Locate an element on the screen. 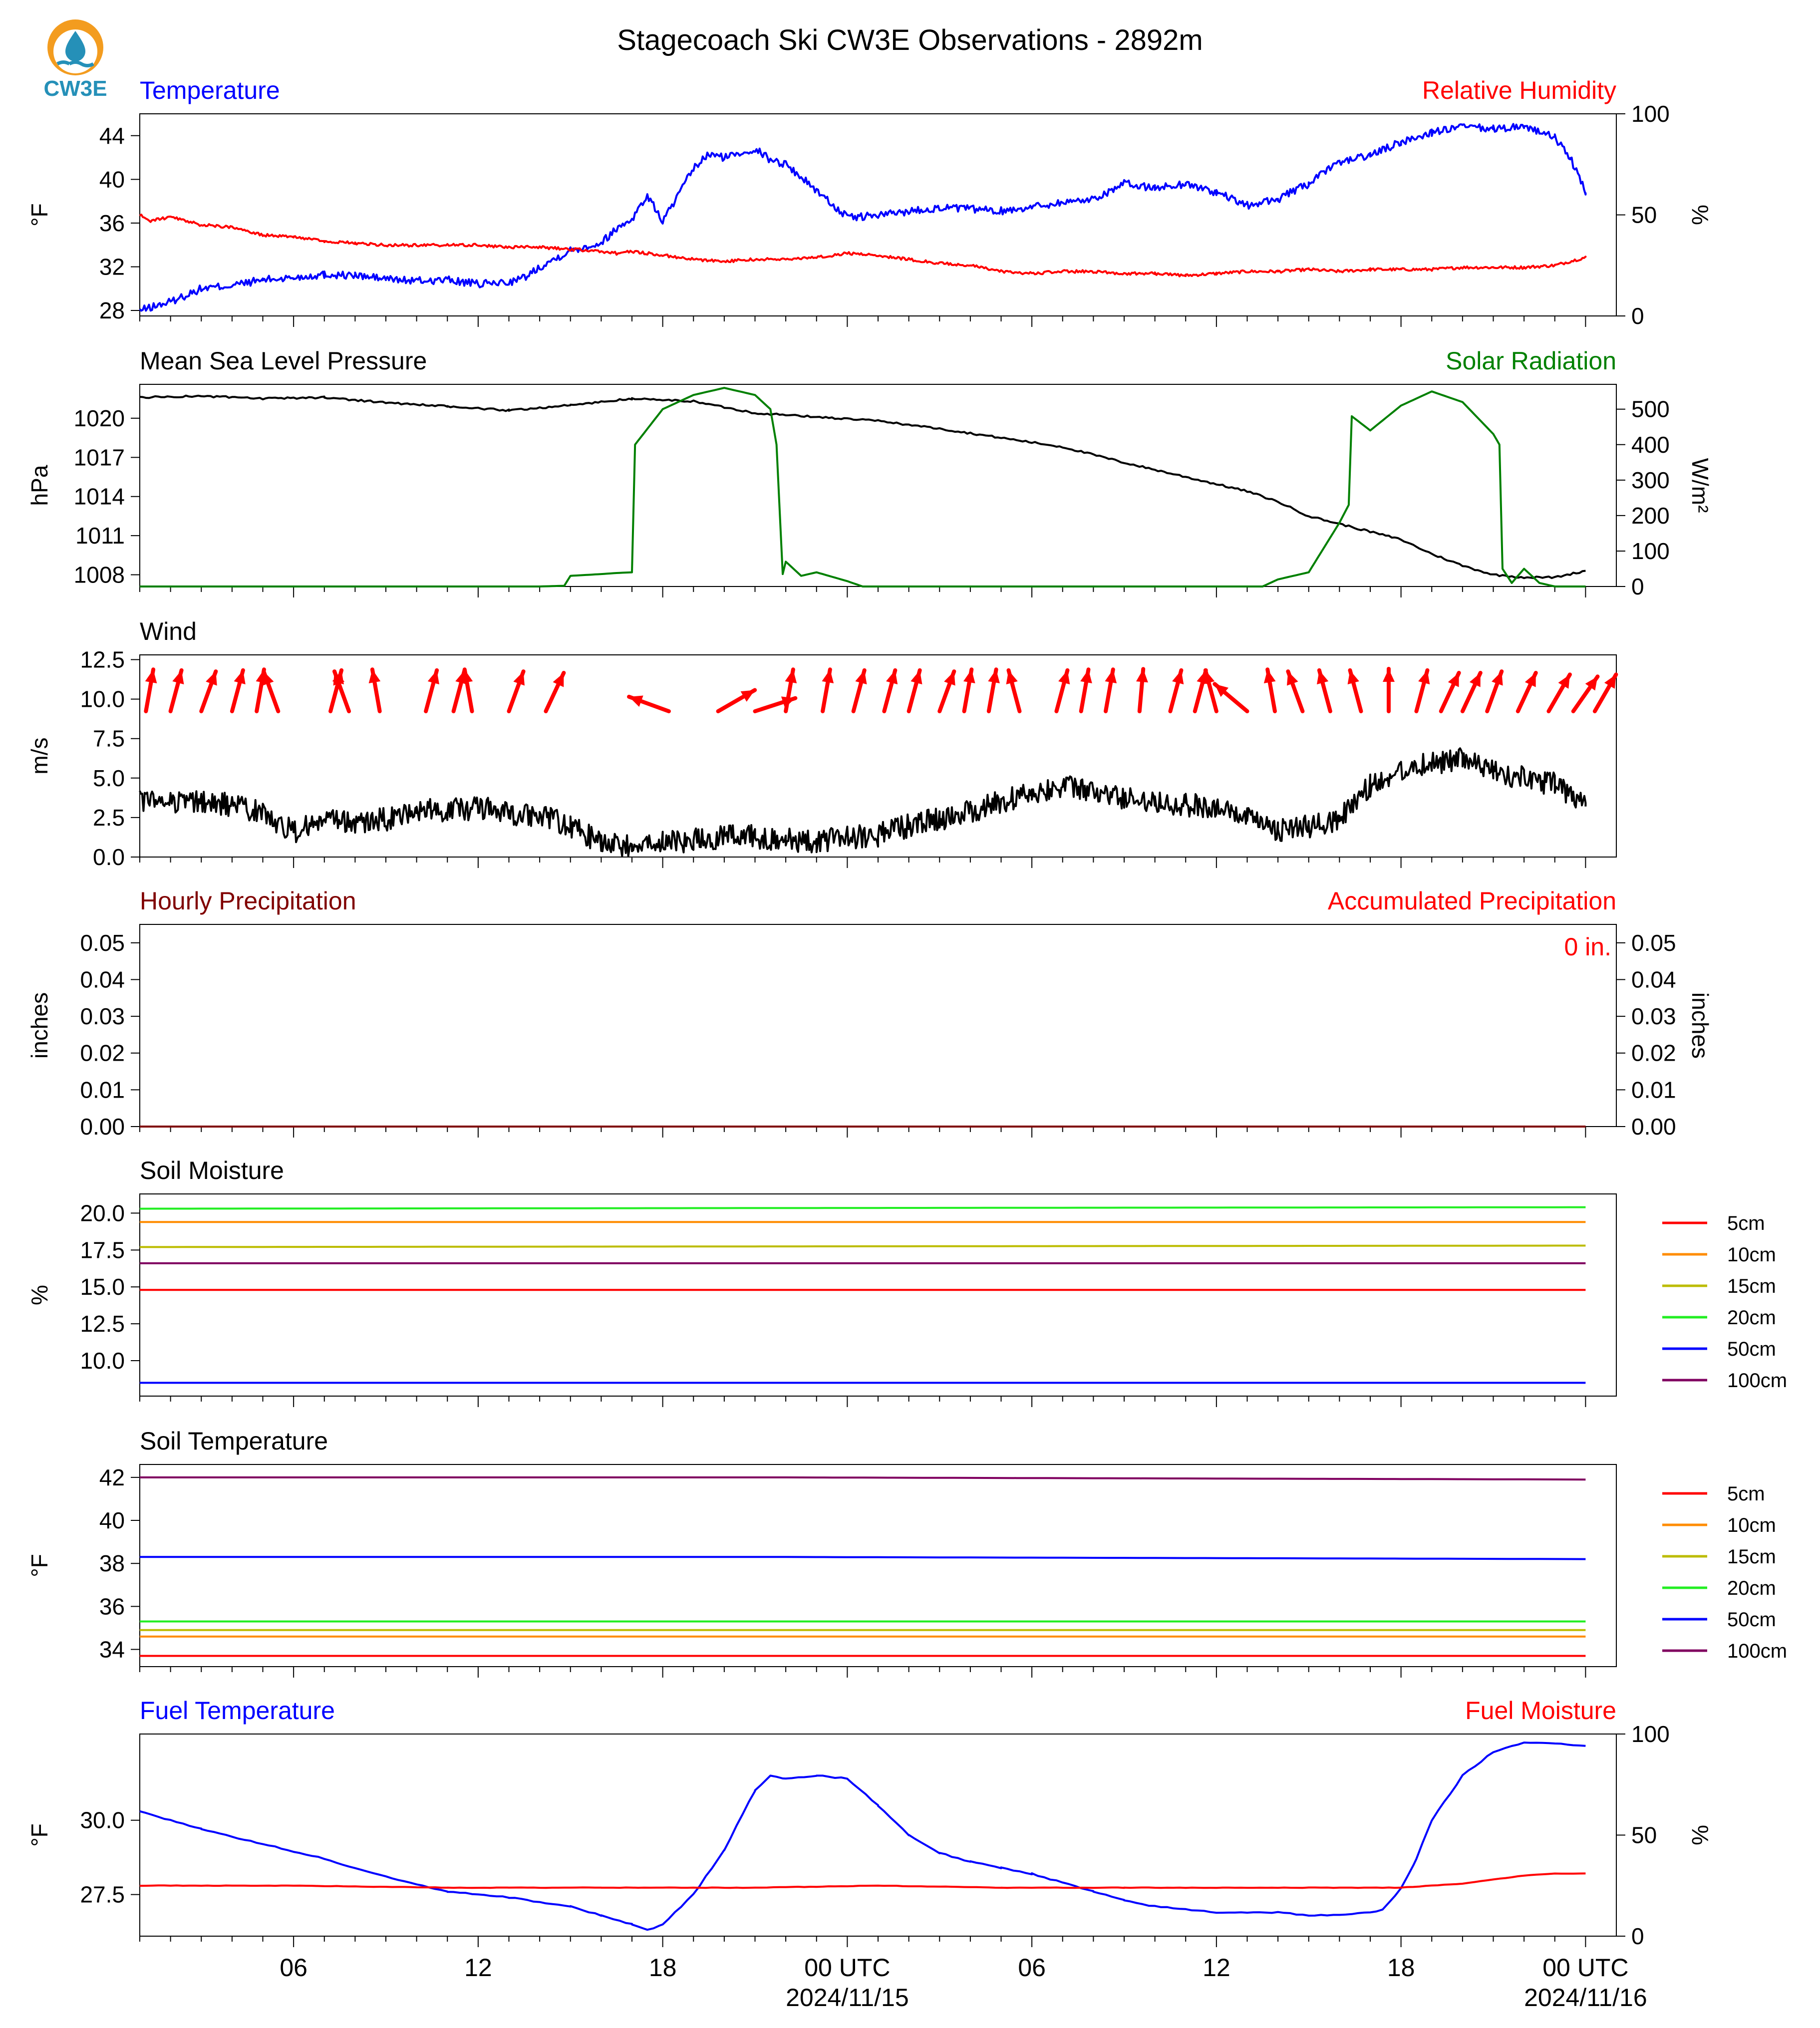 This screenshot has height=2028, width=1820. y-tick-label-right: 200 is located at coordinates (1650, 516).